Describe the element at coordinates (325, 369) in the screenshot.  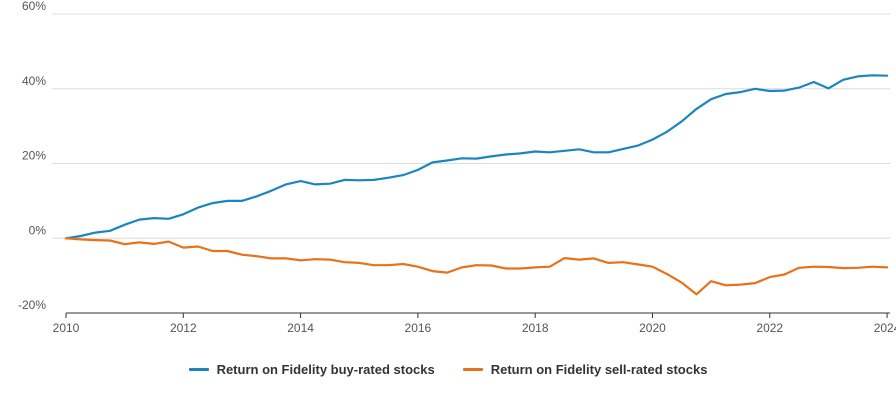
I see `legend-label-buy-rated: Return on Fidelity buy-rated stocks` at that location.